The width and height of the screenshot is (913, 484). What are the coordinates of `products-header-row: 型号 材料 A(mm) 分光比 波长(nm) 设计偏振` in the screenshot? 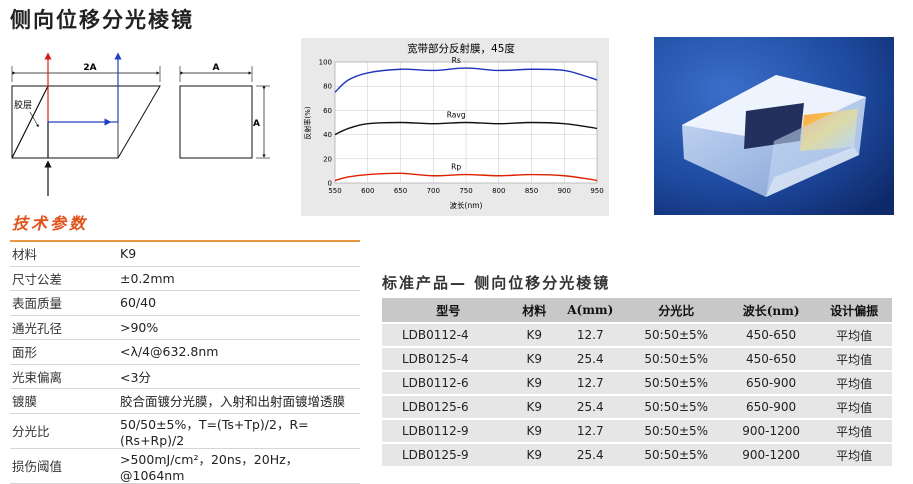 It's located at (637, 310).